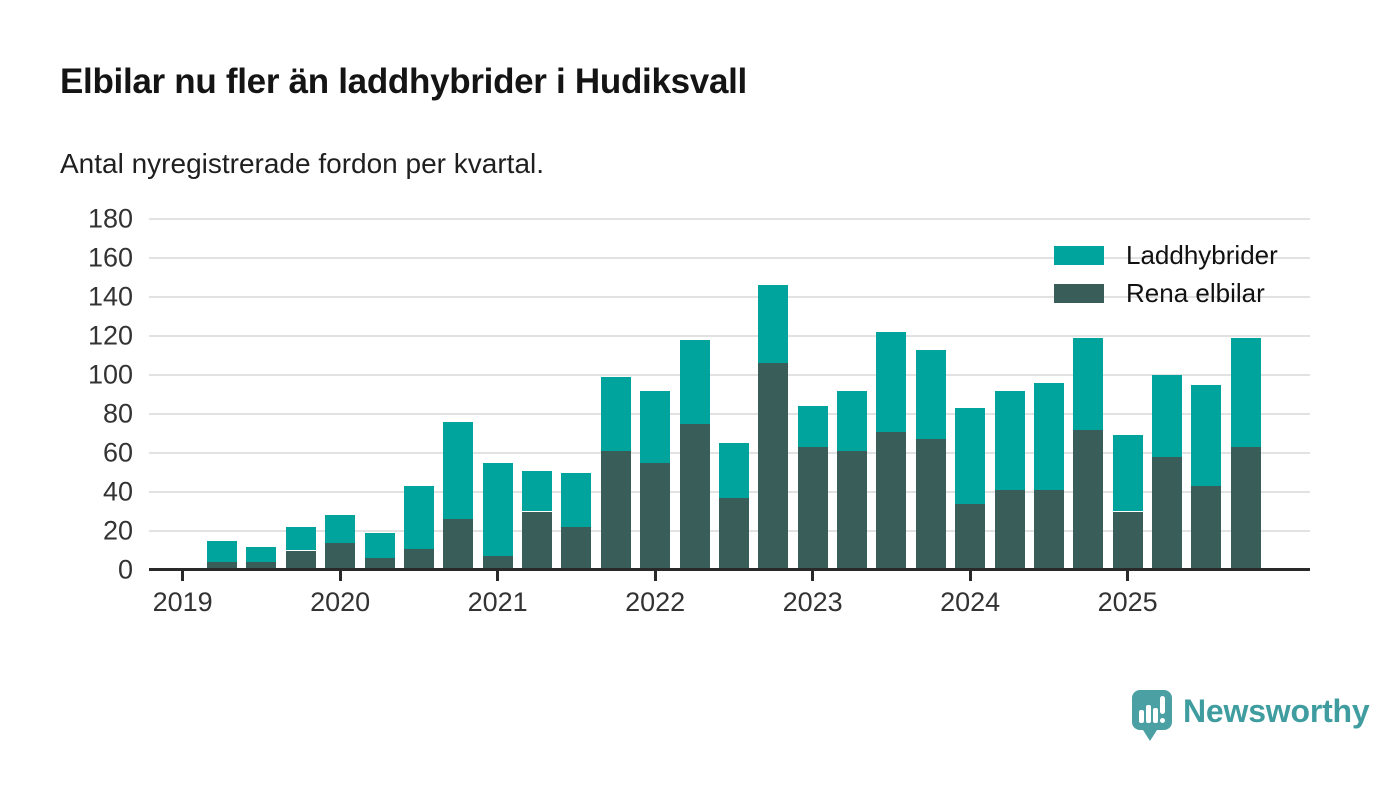 This screenshot has height=793, width=1400. I want to click on x-axis-tick-2020, so click(340, 576).